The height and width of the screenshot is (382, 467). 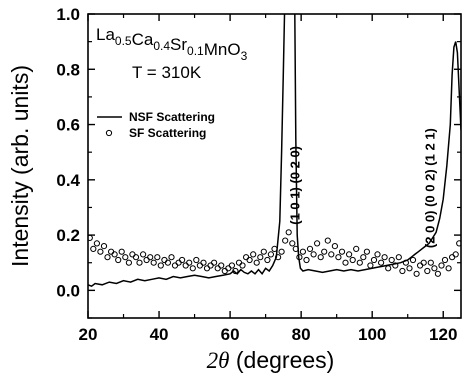 I want to click on y-axis-title: Intensity (arb. units), so click(x=20, y=166).